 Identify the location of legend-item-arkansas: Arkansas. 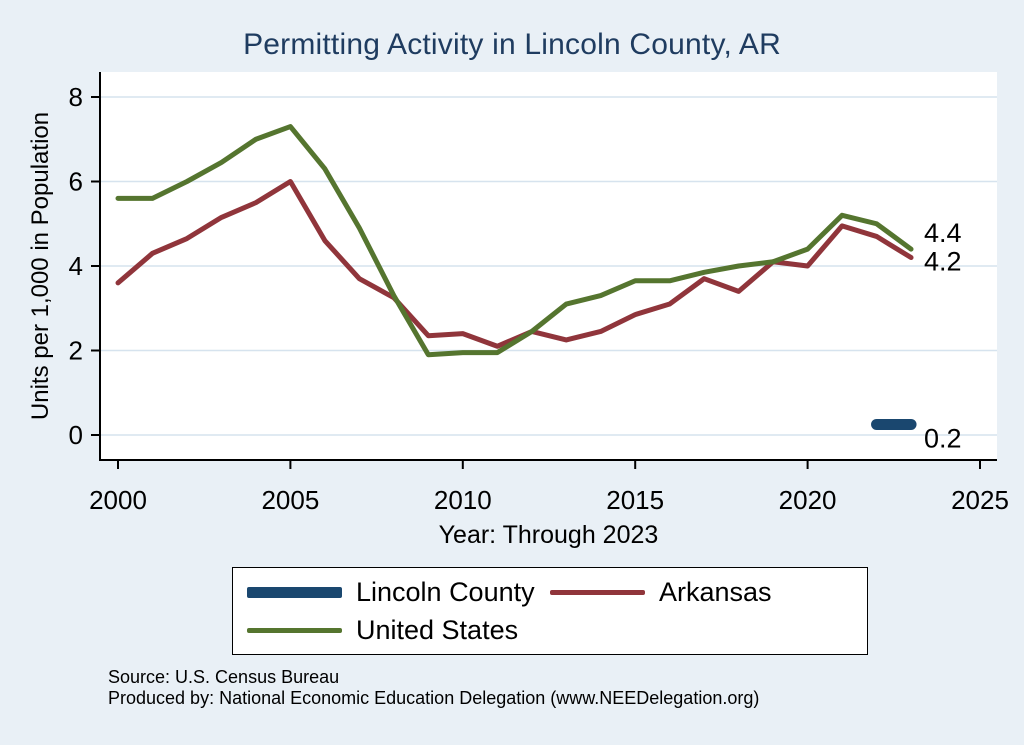
(701, 592).